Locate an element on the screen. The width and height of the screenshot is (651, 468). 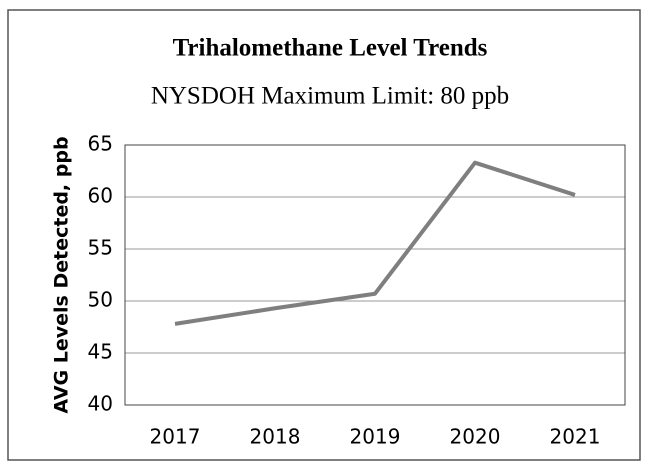
x-tick-label: 2017 is located at coordinates (175, 437).